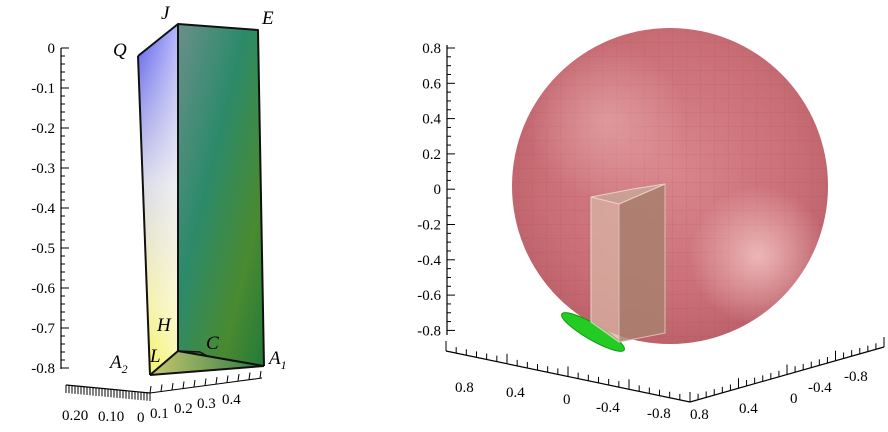  What do you see at coordinates (120, 50) in the screenshot?
I see `vertex-label-q: Q` at bounding box center [120, 50].